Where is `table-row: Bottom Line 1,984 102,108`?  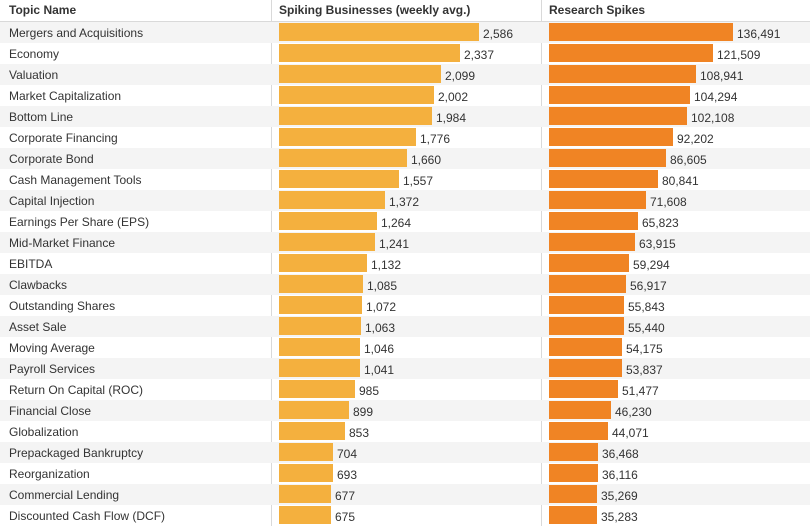 table-row: Bottom Line 1,984 102,108 is located at coordinates (405, 116).